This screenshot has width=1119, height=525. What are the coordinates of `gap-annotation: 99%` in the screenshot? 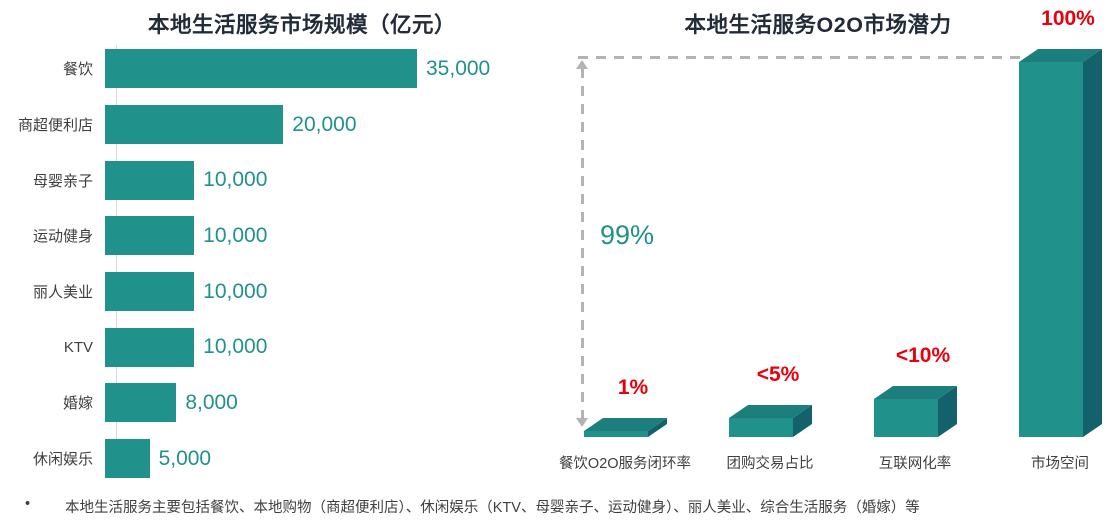 It's located at (627, 235).